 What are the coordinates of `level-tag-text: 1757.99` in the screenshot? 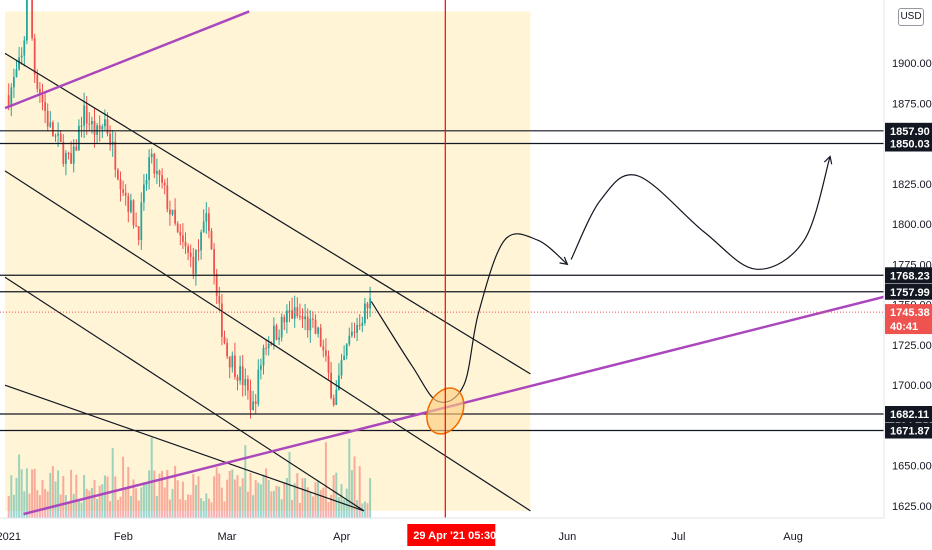 It's located at (910, 293).